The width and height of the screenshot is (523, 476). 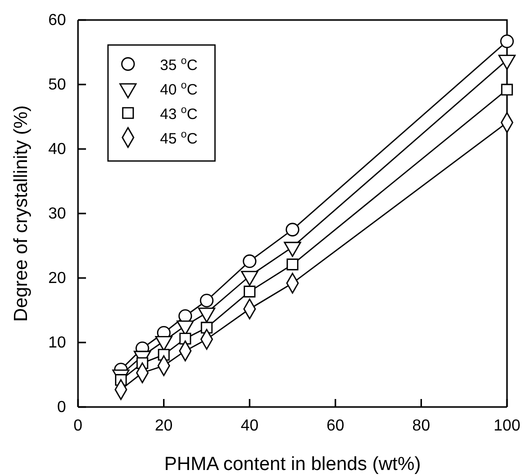 What do you see at coordinates (57, 279) in the screenshot?
I see `y-tick-label: 20` at bounding box center [57, 279].